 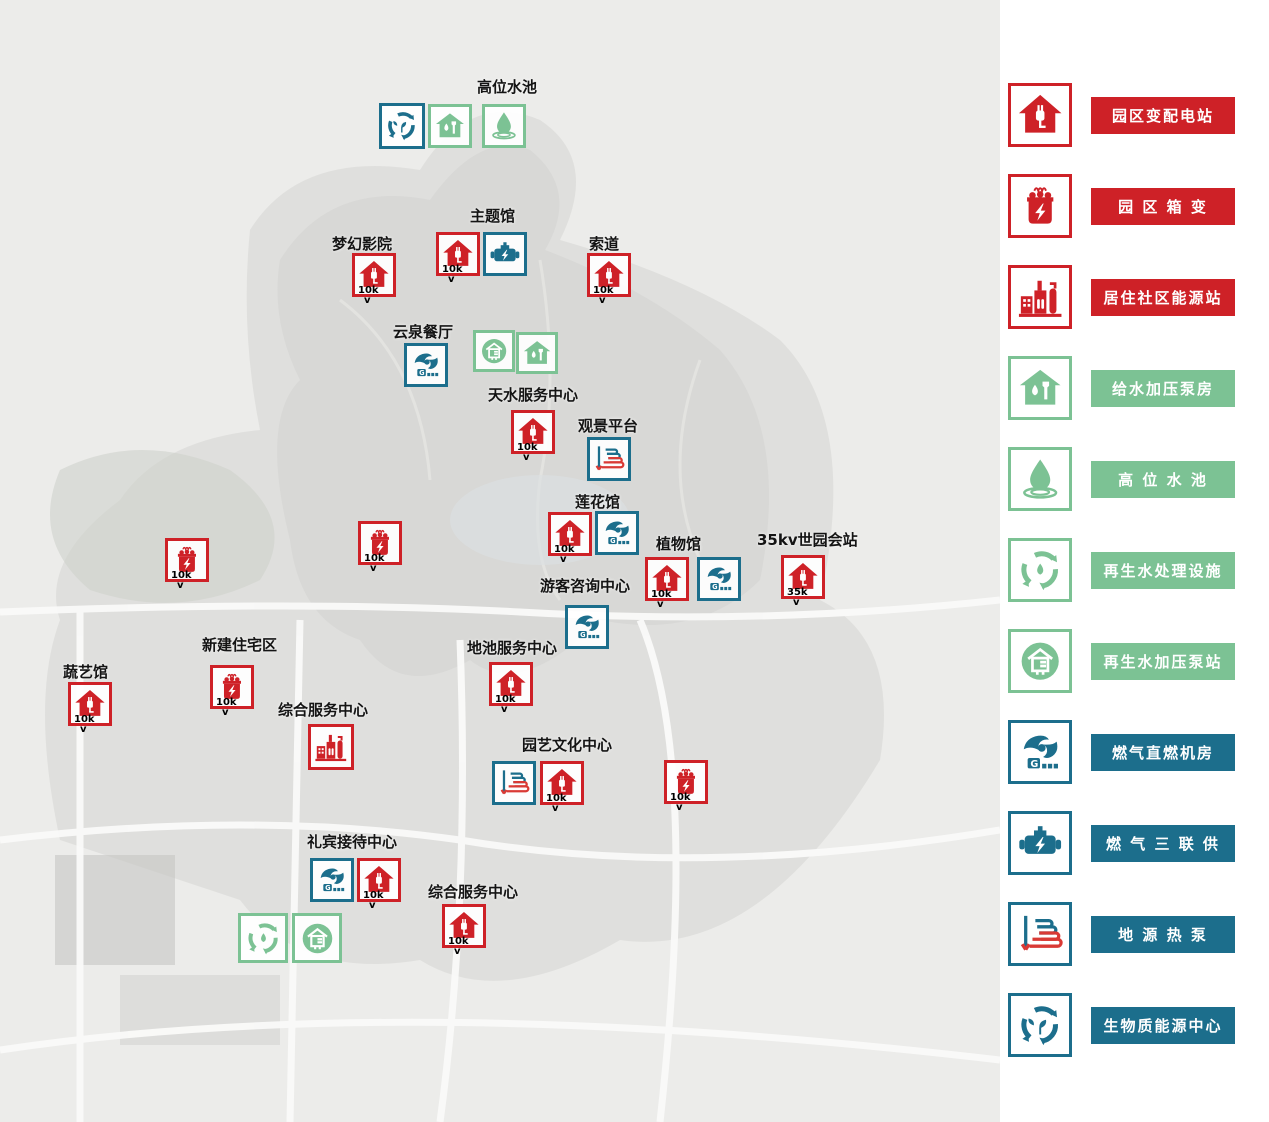 I want to click on legend-item-gasburner: 燃气直燃机房, so click(x=1133, y=752).